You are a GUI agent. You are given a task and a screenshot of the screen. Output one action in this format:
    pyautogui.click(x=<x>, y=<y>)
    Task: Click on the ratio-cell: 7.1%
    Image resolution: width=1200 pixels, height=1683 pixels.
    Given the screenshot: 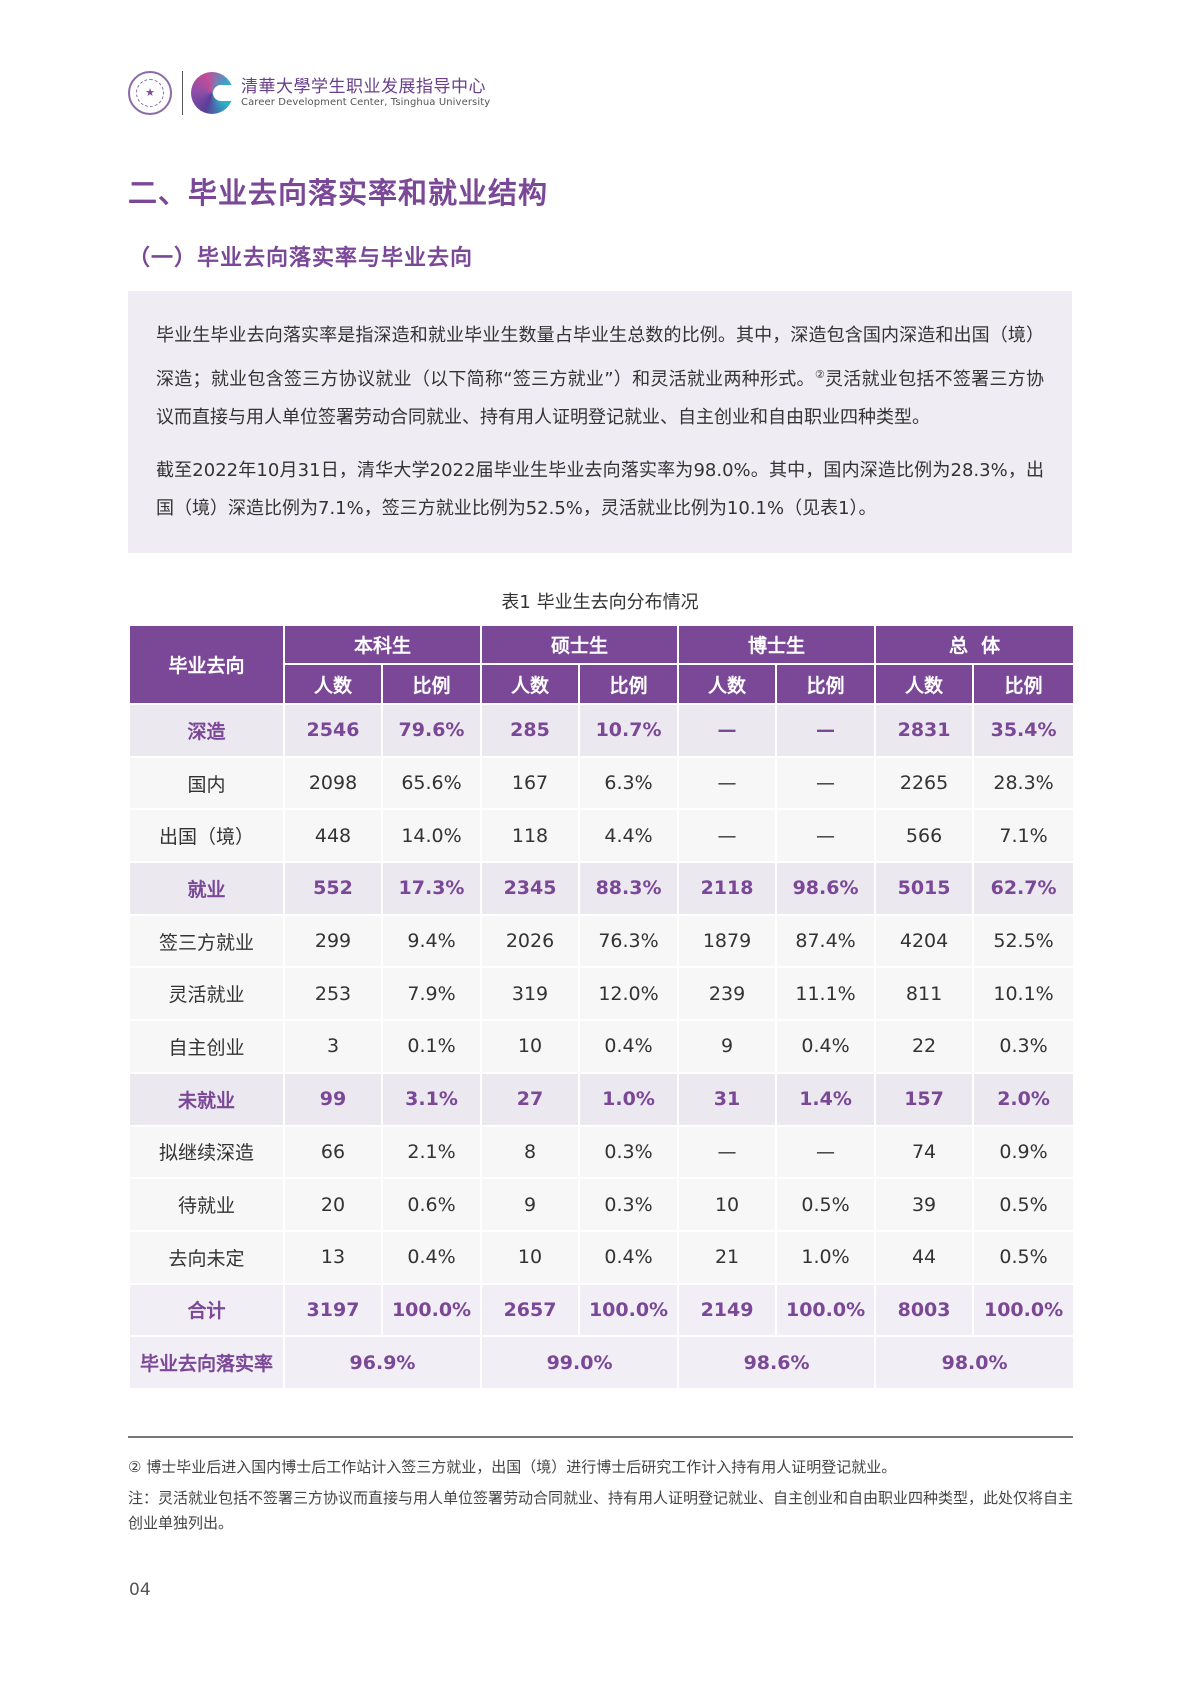 What is the action you would take?
    pyautogui.click(x=1024, y=836)
    